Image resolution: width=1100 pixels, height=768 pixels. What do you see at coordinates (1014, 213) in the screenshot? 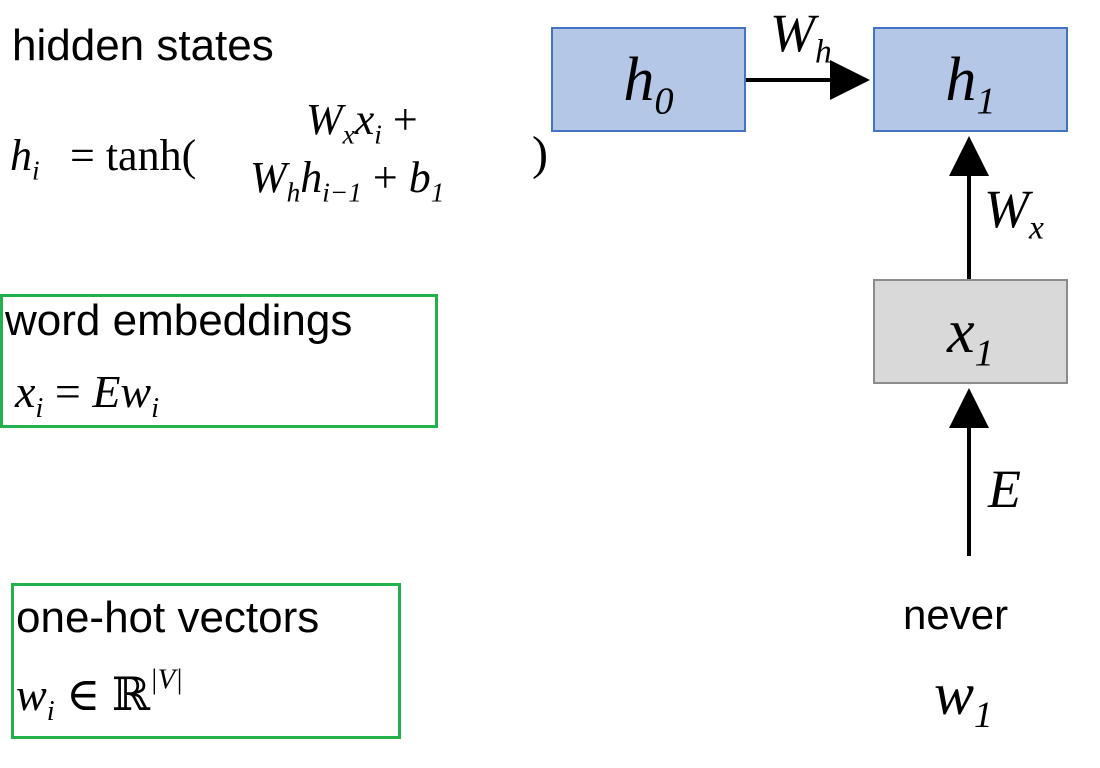
I see `edge-label-wx: Wx` at bounding box center [1014, 213].